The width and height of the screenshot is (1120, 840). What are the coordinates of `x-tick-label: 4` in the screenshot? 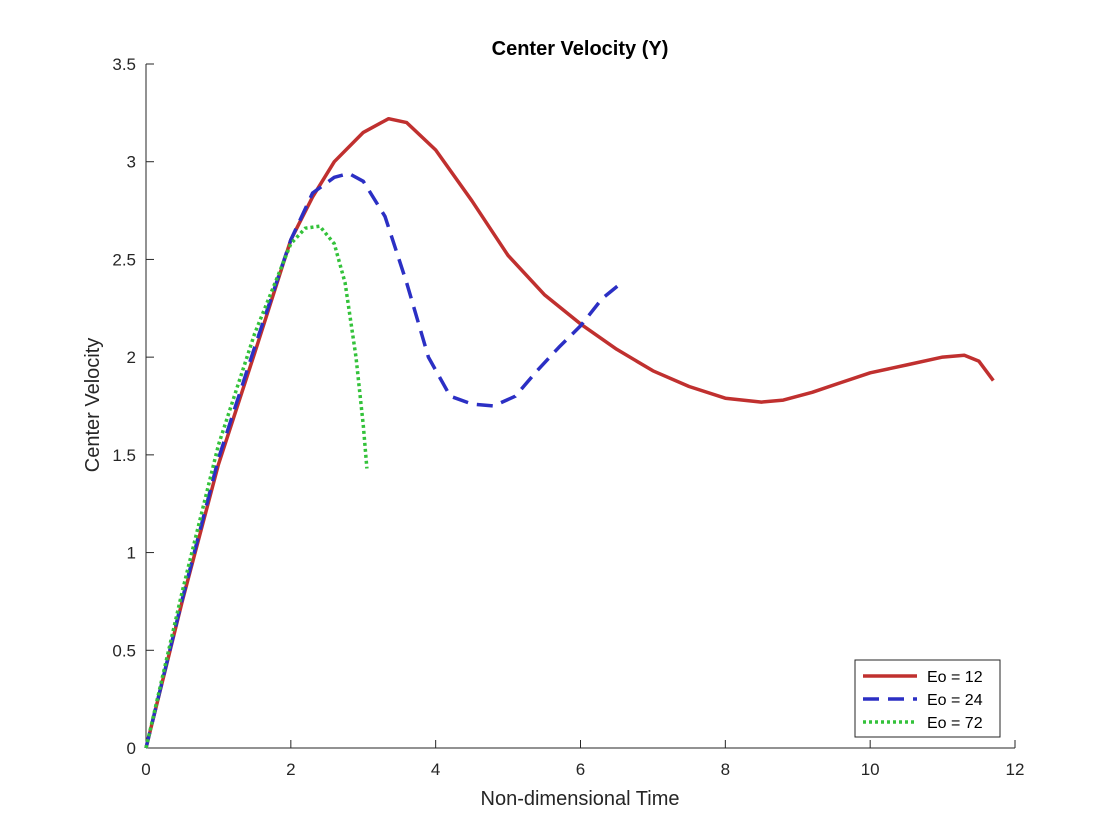 It's located at (435, 769).